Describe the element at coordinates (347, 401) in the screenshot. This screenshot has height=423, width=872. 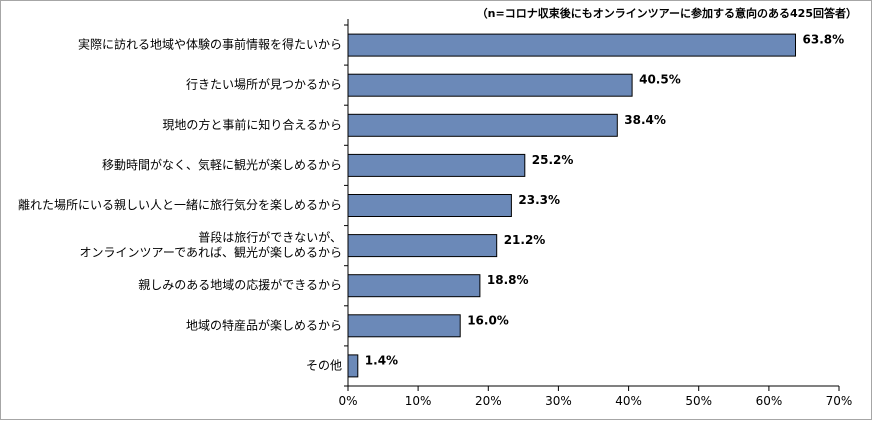
I see `x-tick-label-0: 0%` at that location.